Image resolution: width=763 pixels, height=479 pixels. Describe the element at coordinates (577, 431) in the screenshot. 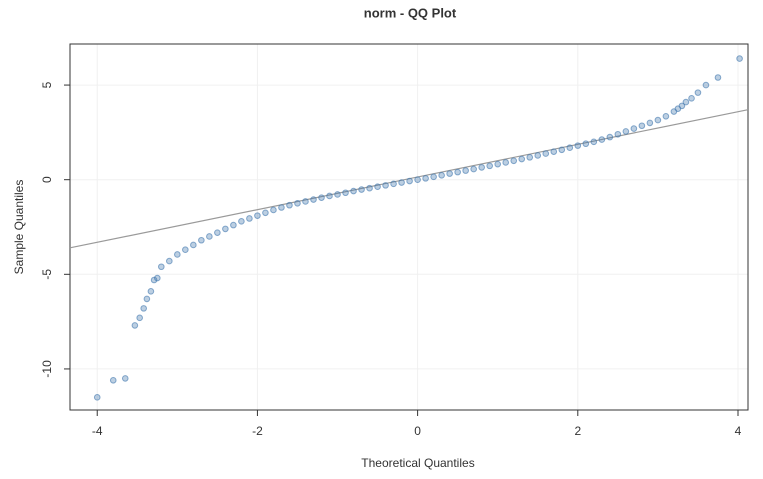

I see `x-tick-label: 2` at that location.